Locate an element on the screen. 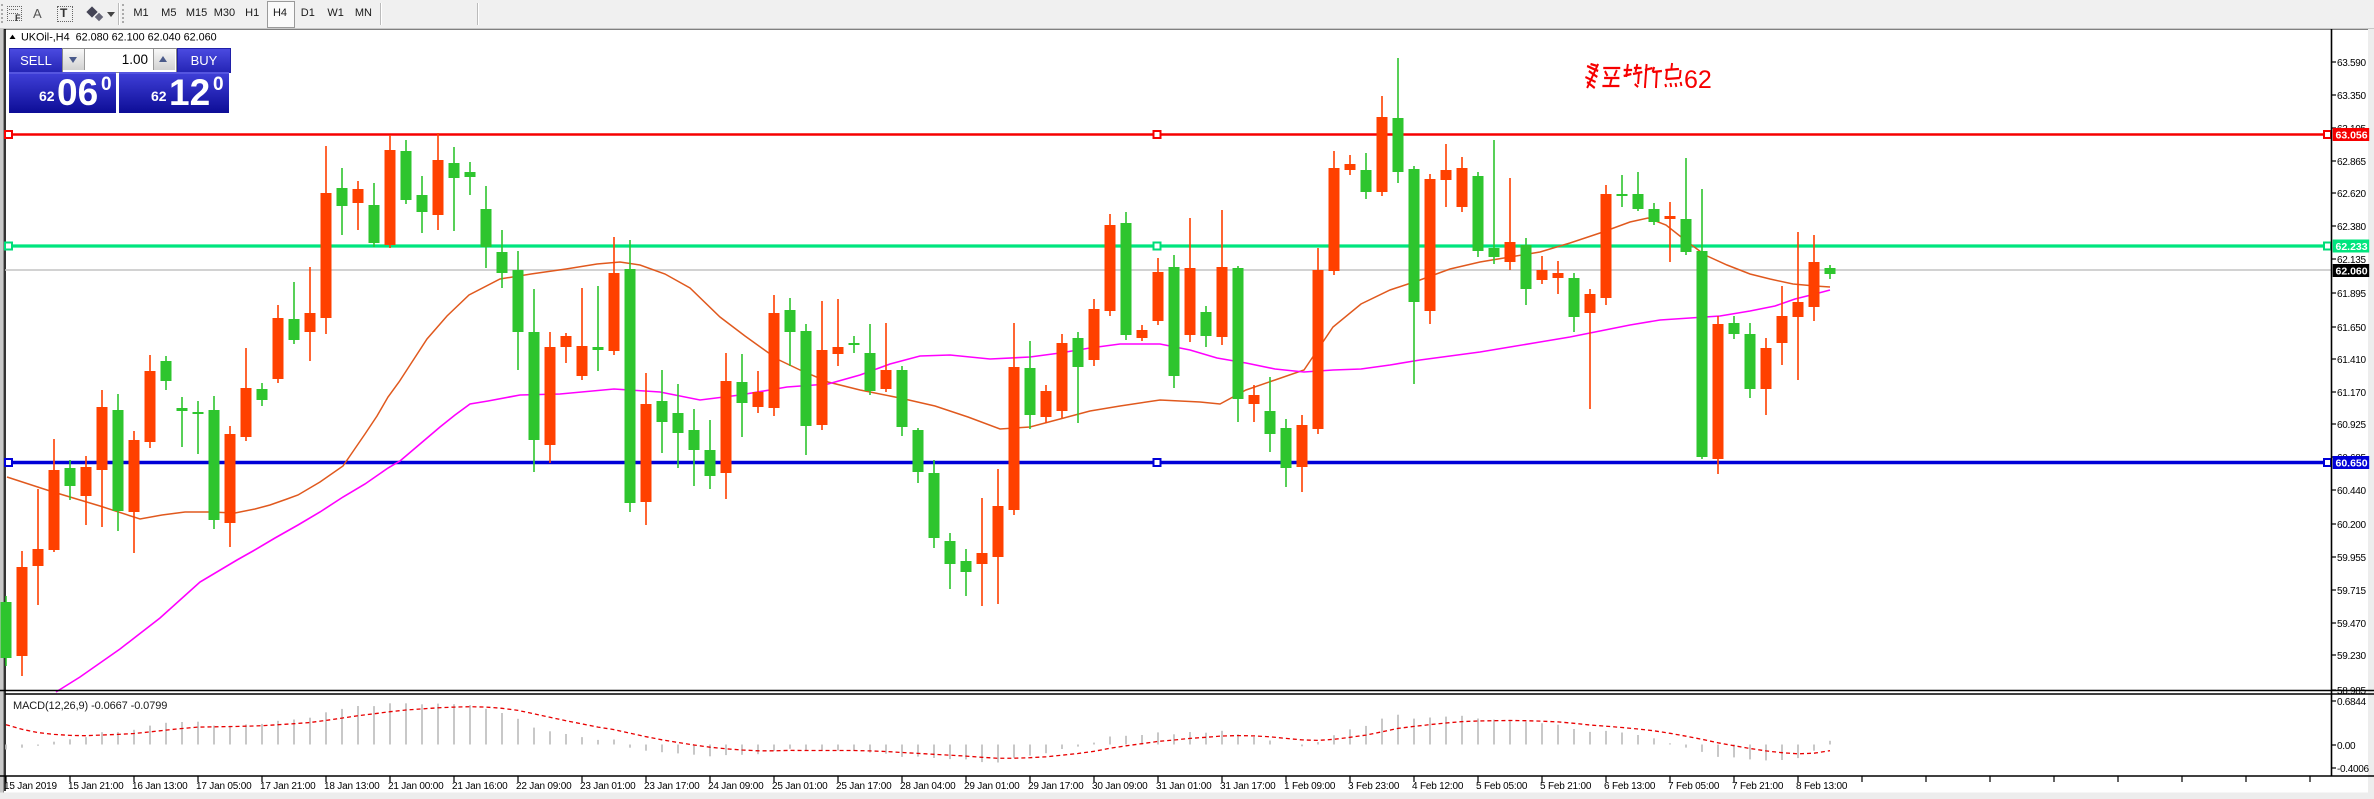 The height and width of the screenshot is (799, 2374). svg-text: 22 Jan 09:00 is located at coordinates (544, 786).